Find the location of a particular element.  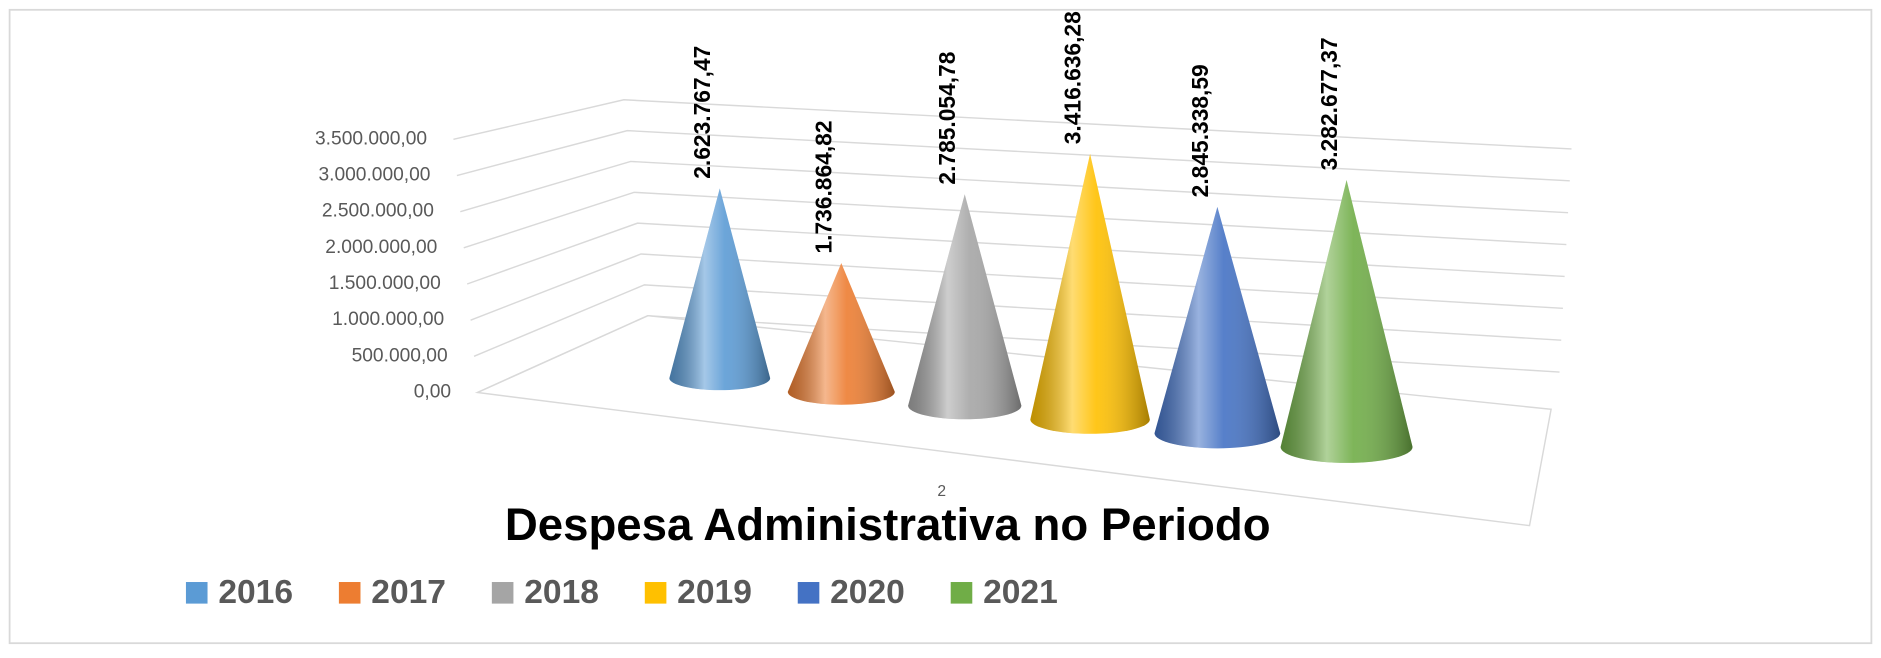

x-tick-label: 2 is located at coordinates (941, 491).